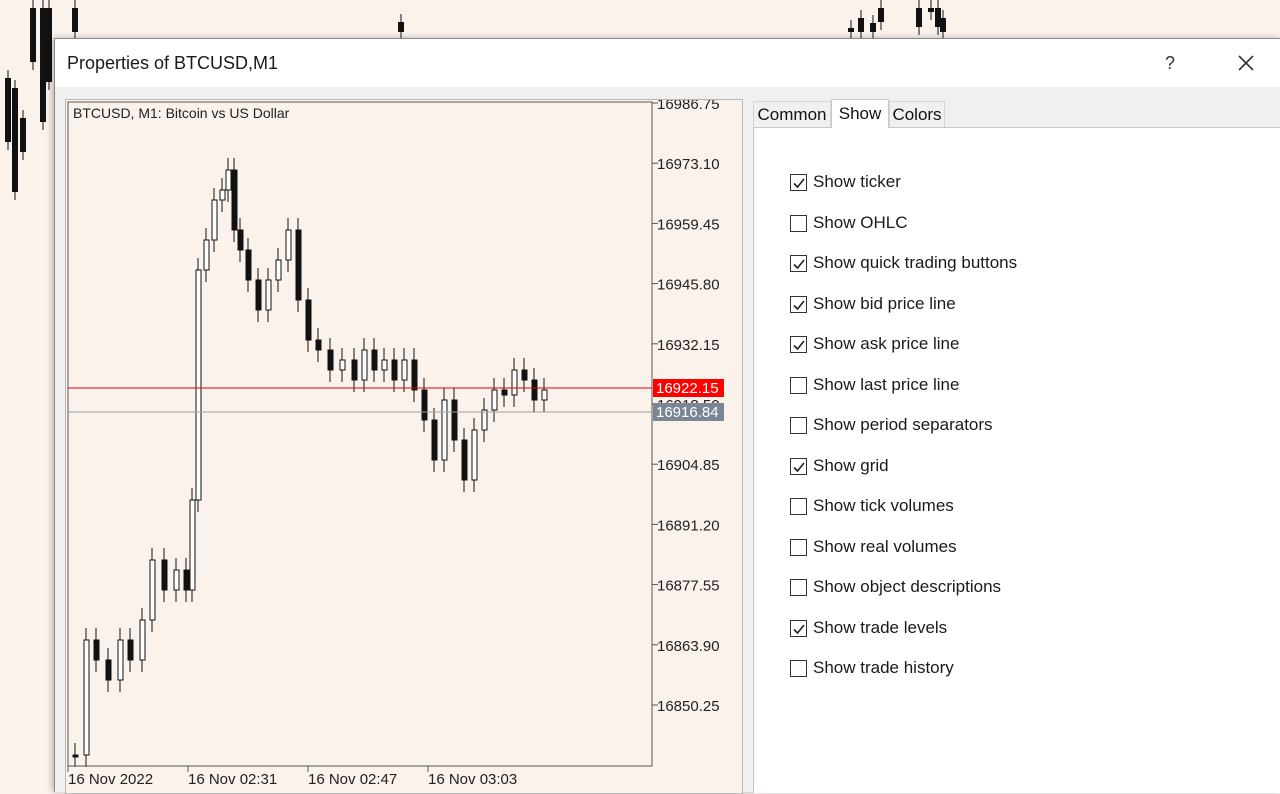 The height and width of the screenshot is (794, 1280). Describe the element at coordinates (883, 667) in the screenshot. I see `option-label: Show trade history` at that location.